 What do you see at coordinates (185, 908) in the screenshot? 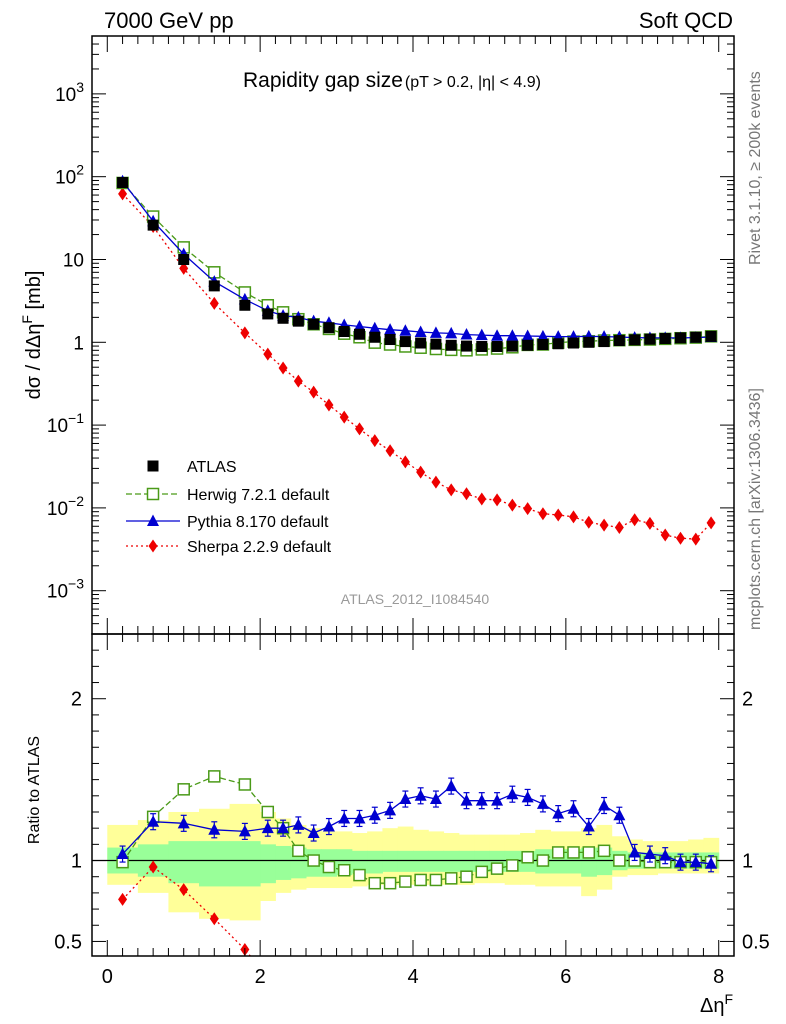
I see `sherpa-ratio-series` at bounding box center [185, 908].